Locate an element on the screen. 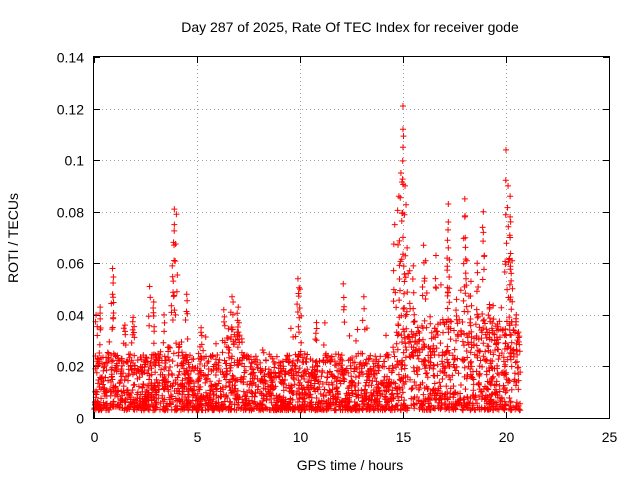  y-axis-title: ROTI / TECUs is located at coordinates (13, 238).